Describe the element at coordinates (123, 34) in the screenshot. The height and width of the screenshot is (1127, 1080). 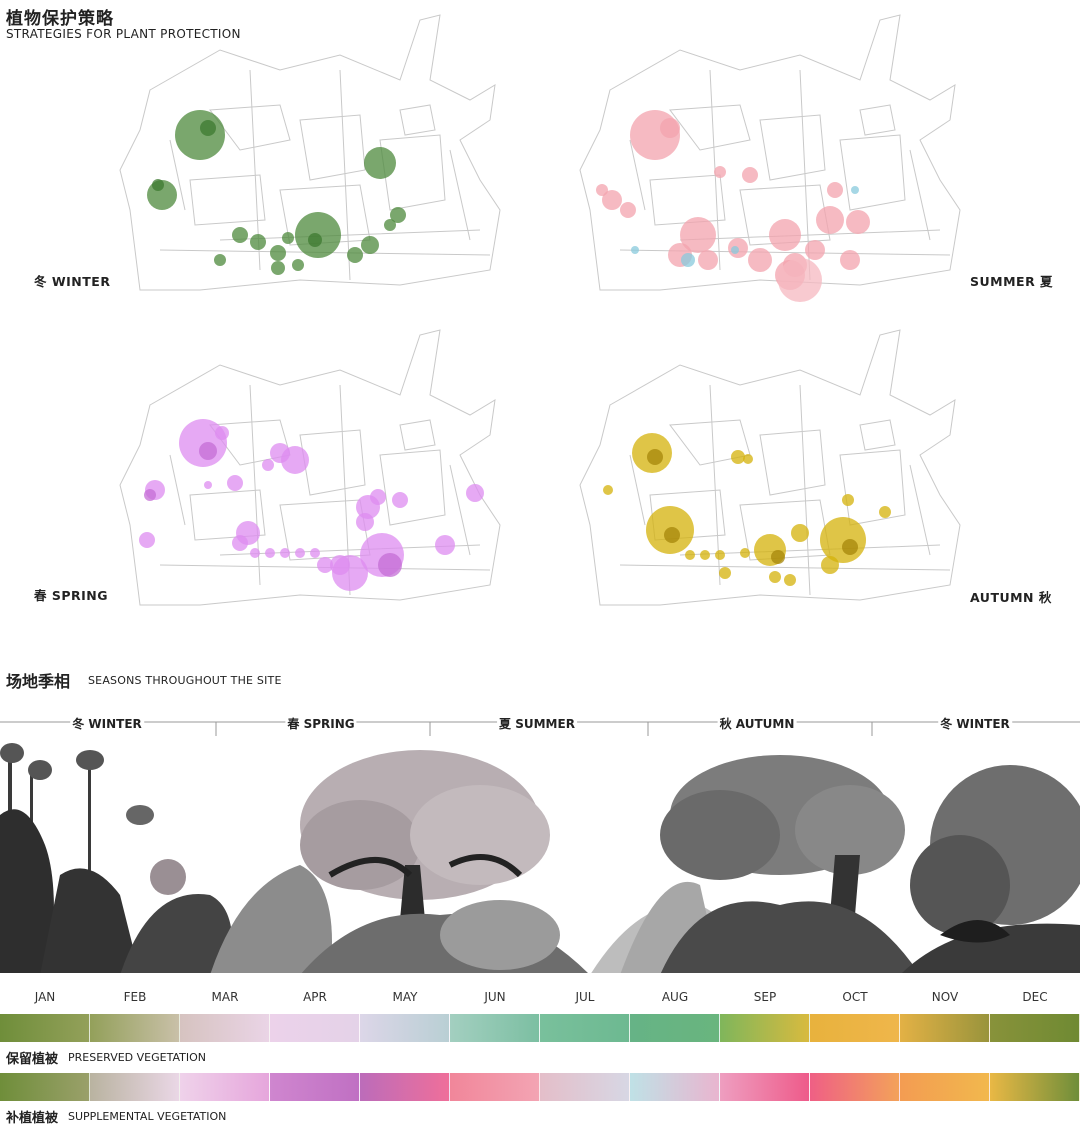
I see `page-subtitle: STRATEGIES FOR PLANT PROTECTION` at that location.